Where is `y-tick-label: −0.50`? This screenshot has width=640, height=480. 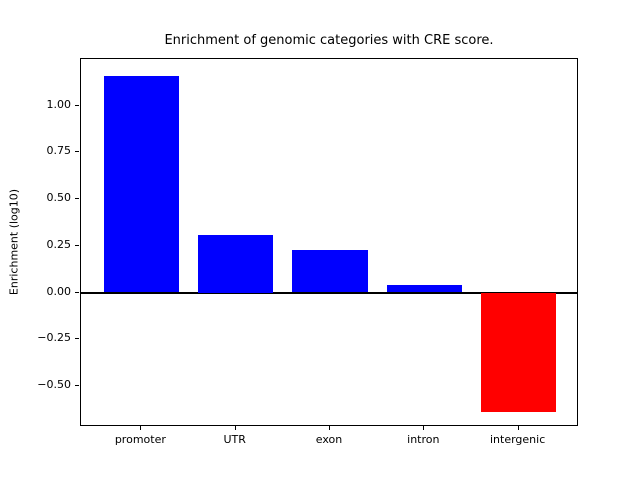 y-tick-label: −0.50 is located at coordinates (54, 384).